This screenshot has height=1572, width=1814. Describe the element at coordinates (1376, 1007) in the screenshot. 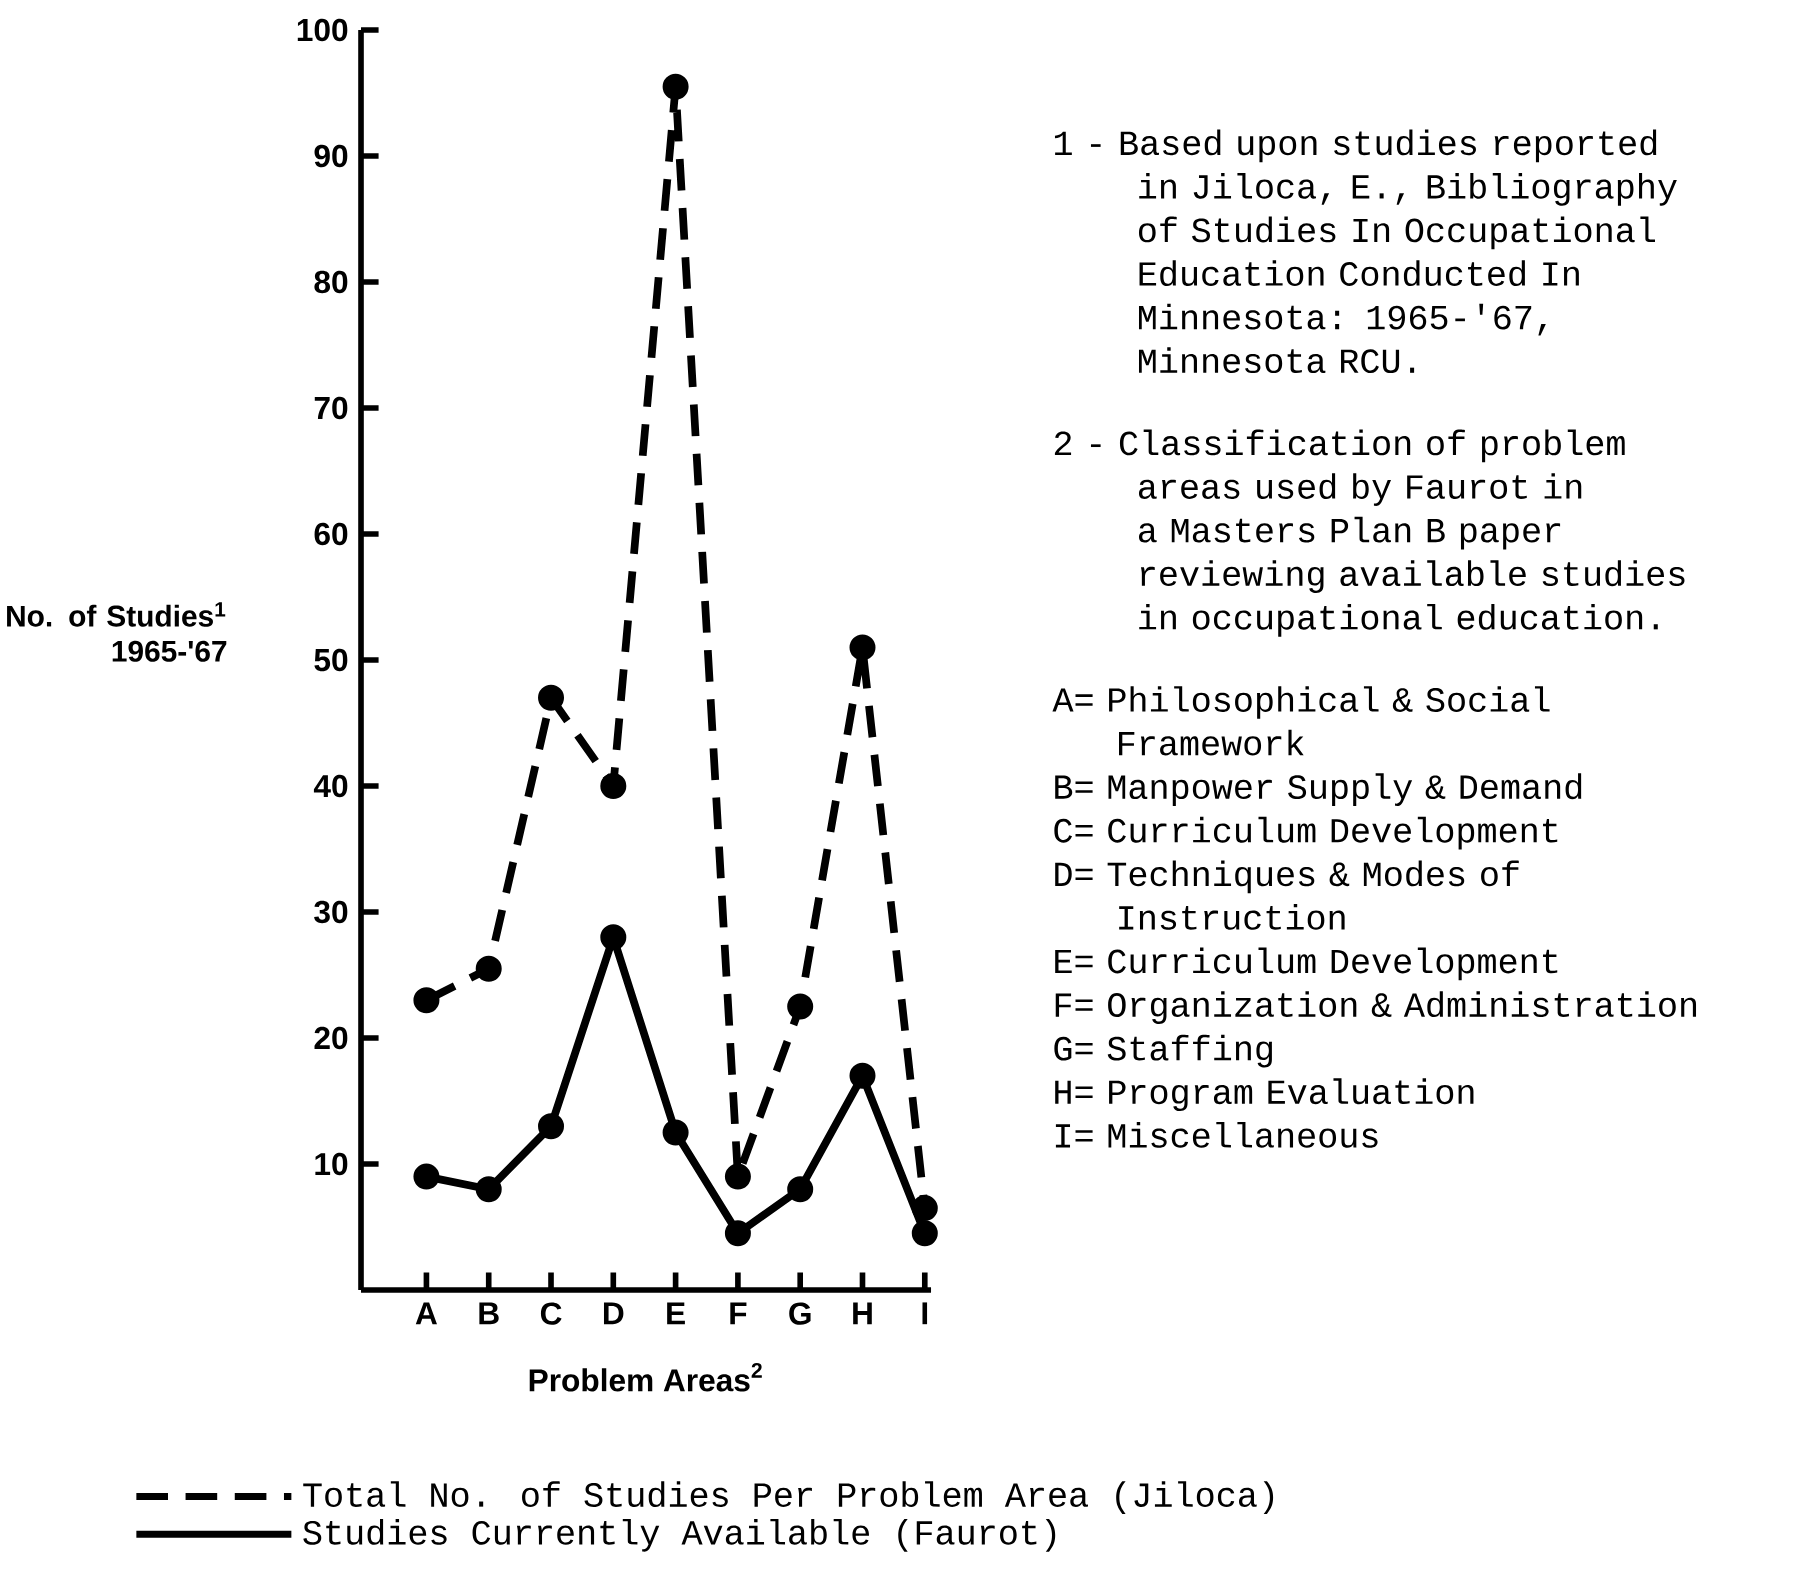

I see `text: F= Organization & Administration` at that location.